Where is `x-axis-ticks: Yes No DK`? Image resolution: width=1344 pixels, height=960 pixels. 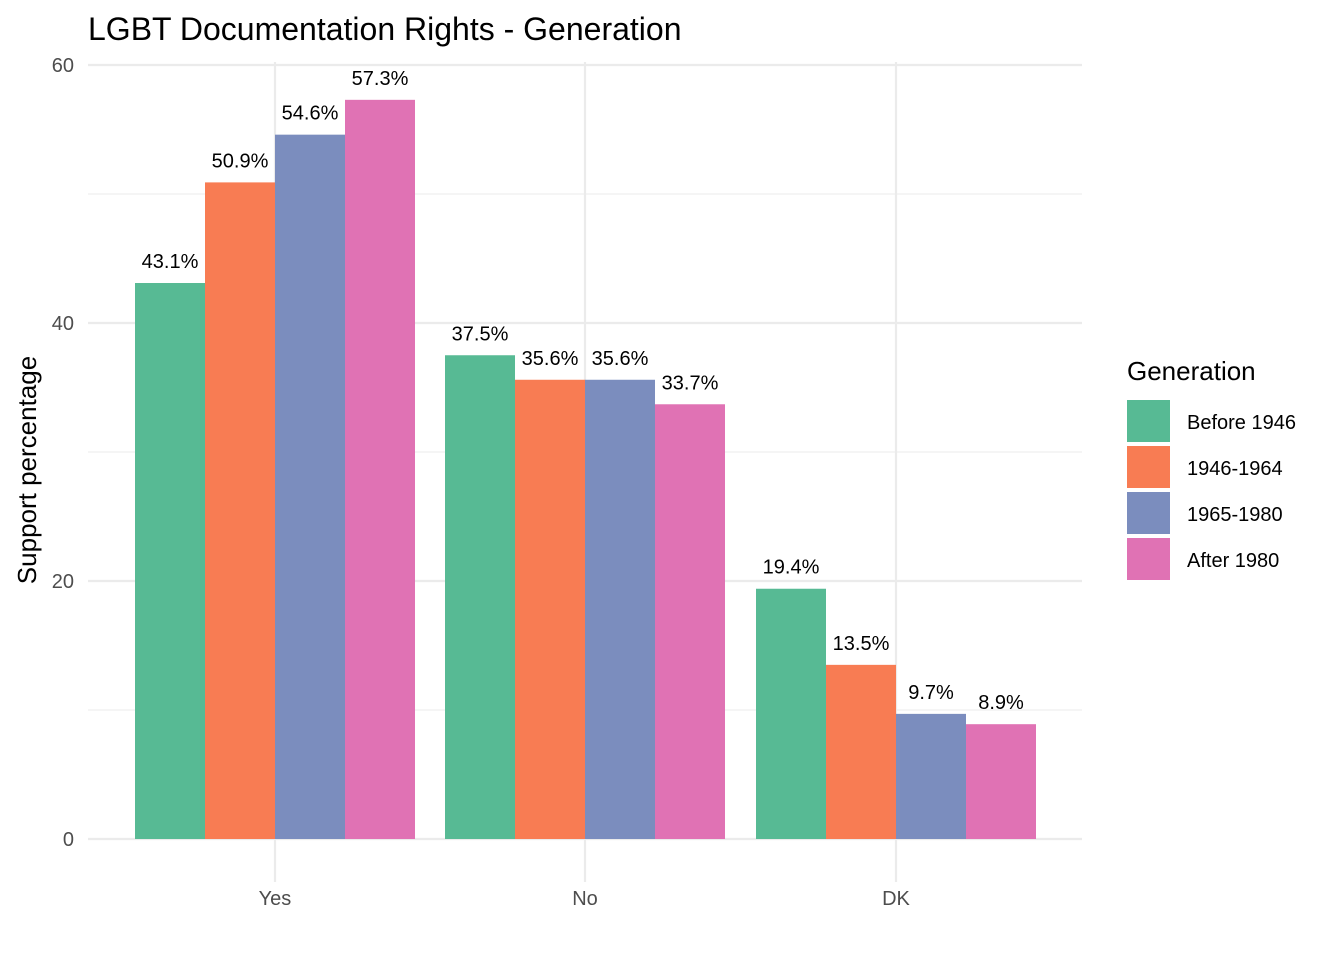 x-axis-ticks: Yes No DK is located at coordinates (585, 899).